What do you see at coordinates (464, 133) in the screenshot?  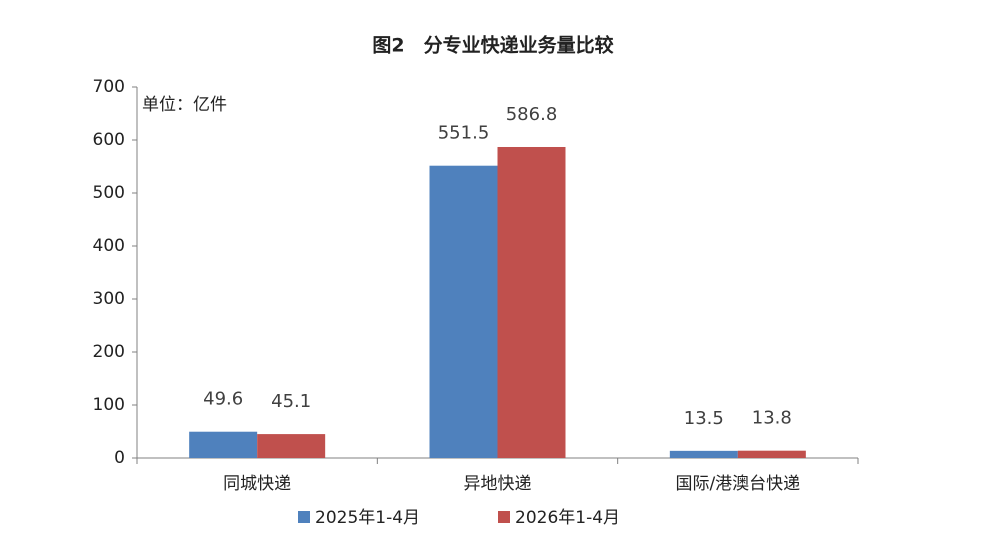 I see `value-label: 551.5` at bounding box center [464, 133].